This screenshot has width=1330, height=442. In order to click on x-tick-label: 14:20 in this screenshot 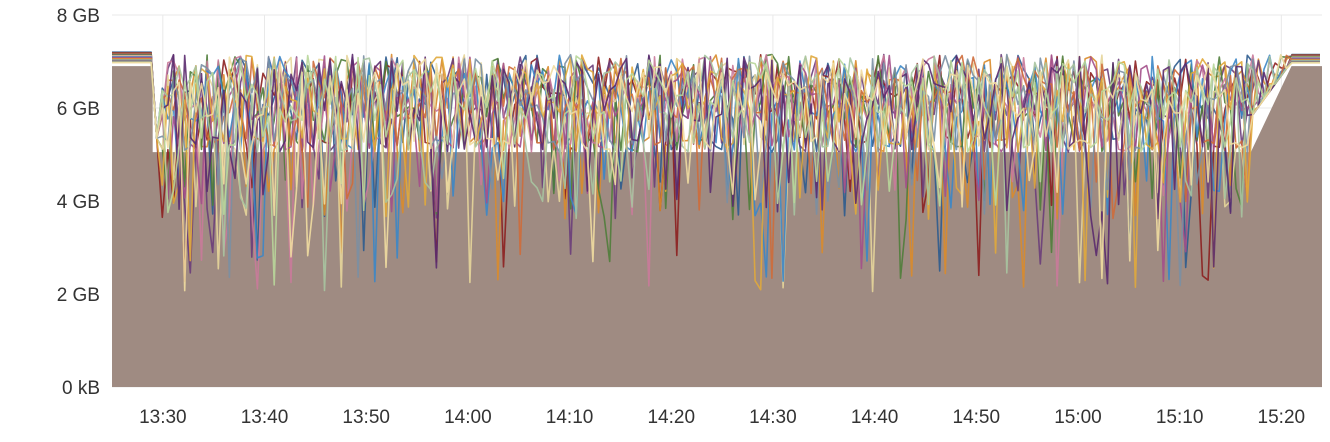, I will do `click(671, 417)`.